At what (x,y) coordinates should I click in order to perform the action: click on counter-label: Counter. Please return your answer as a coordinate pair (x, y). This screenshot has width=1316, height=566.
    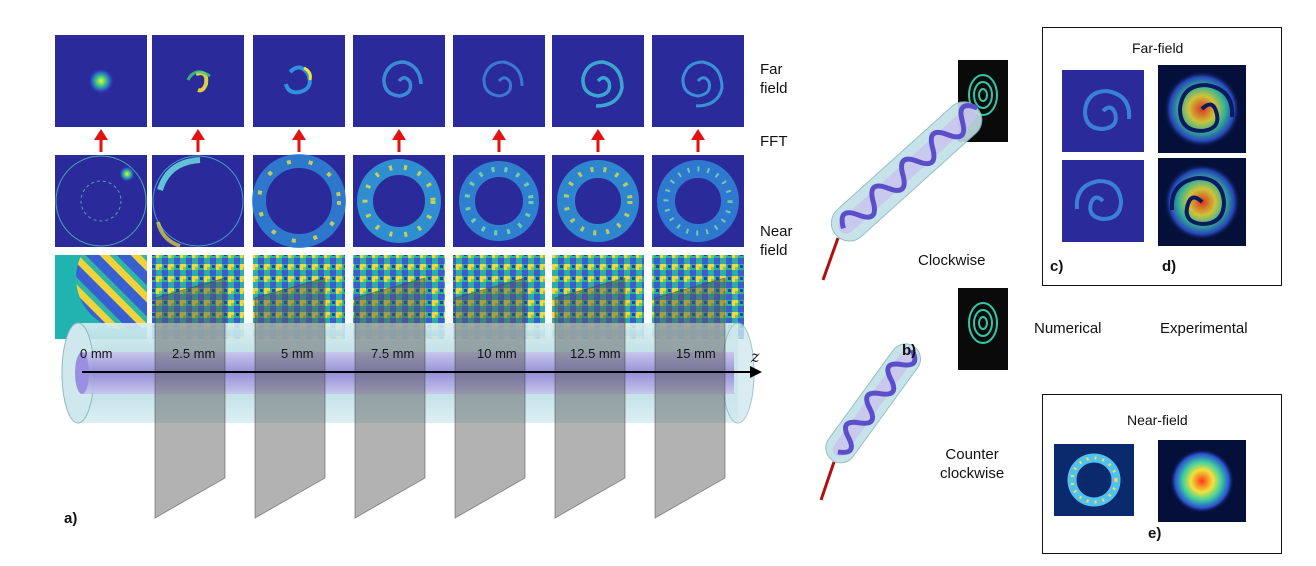
    Looking at the image, I should click on (972, 454).